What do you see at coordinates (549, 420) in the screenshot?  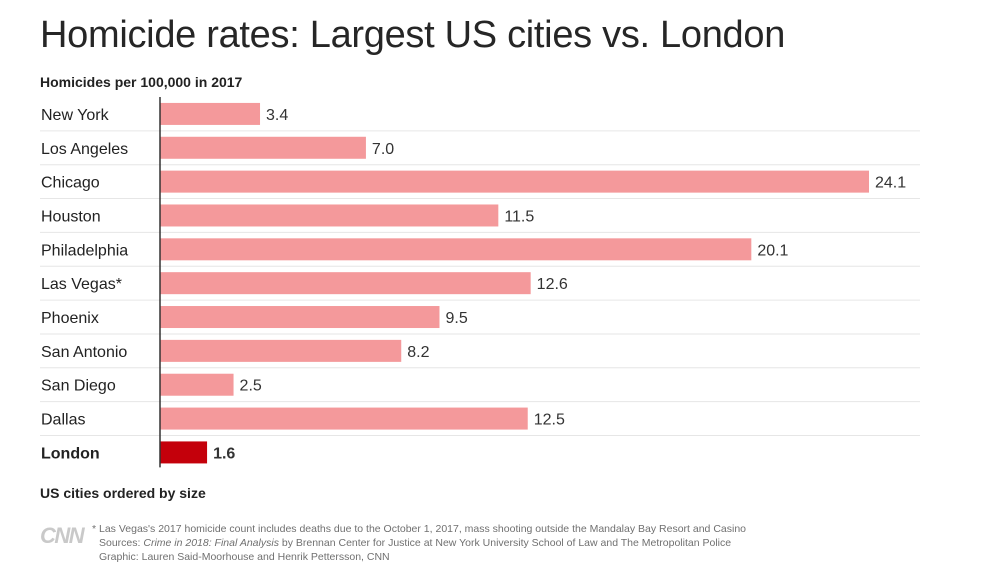 I see `value-label-dallas: 12.5` at bounding box center [549, 420].